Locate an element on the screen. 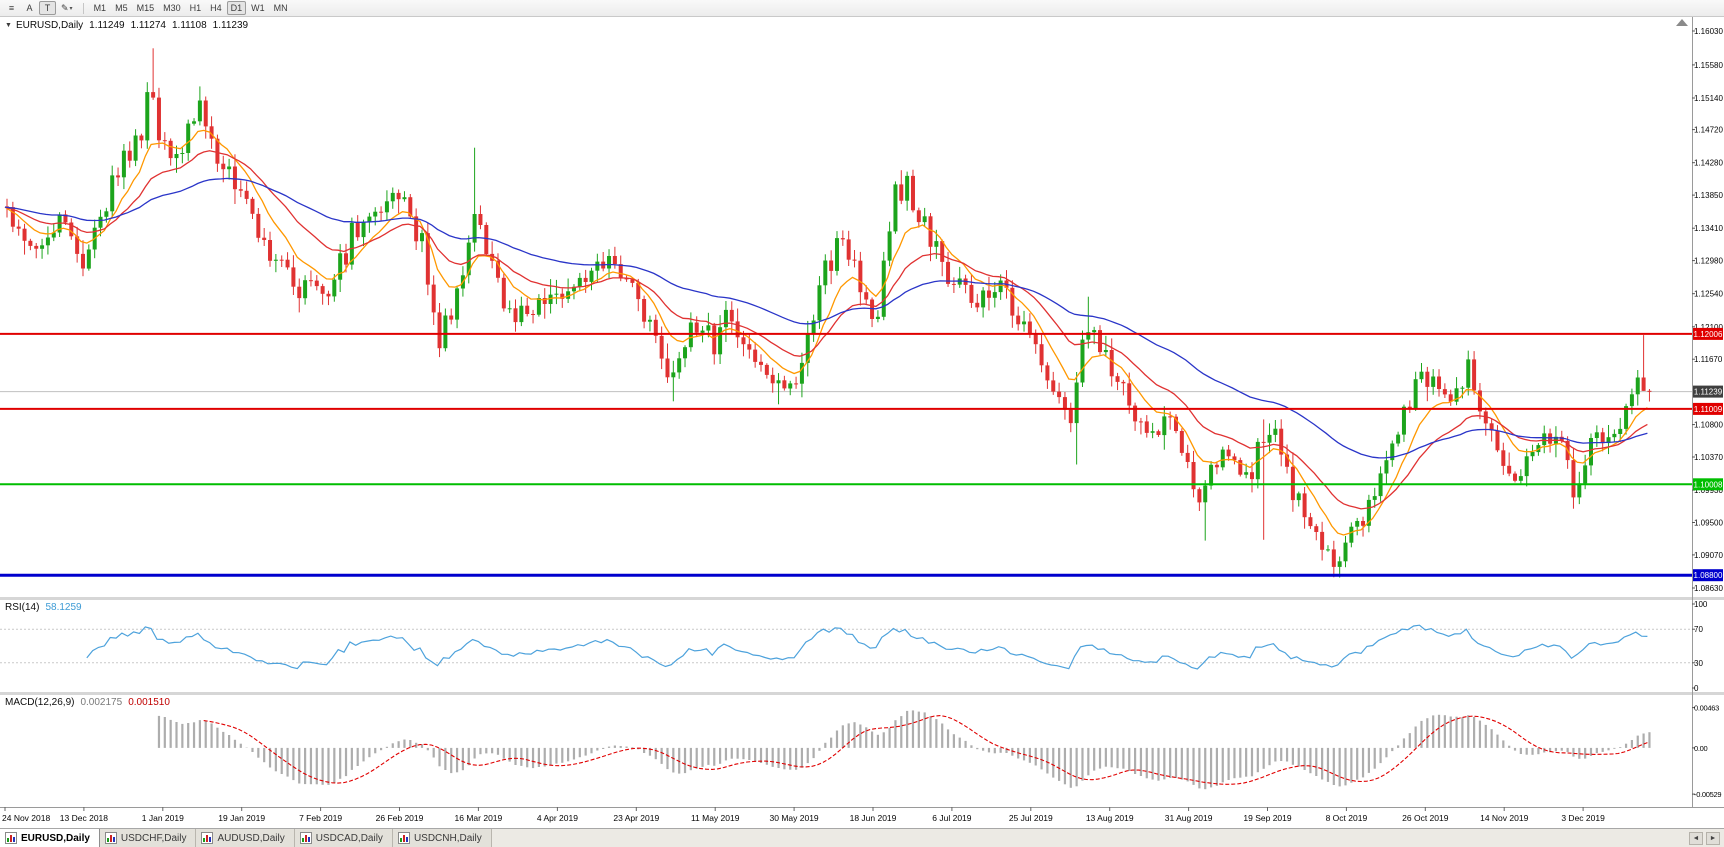 This screenshot has height=847, width=1724. price-axis-tick: 1.10370 is located at coordinates (1708, 457).